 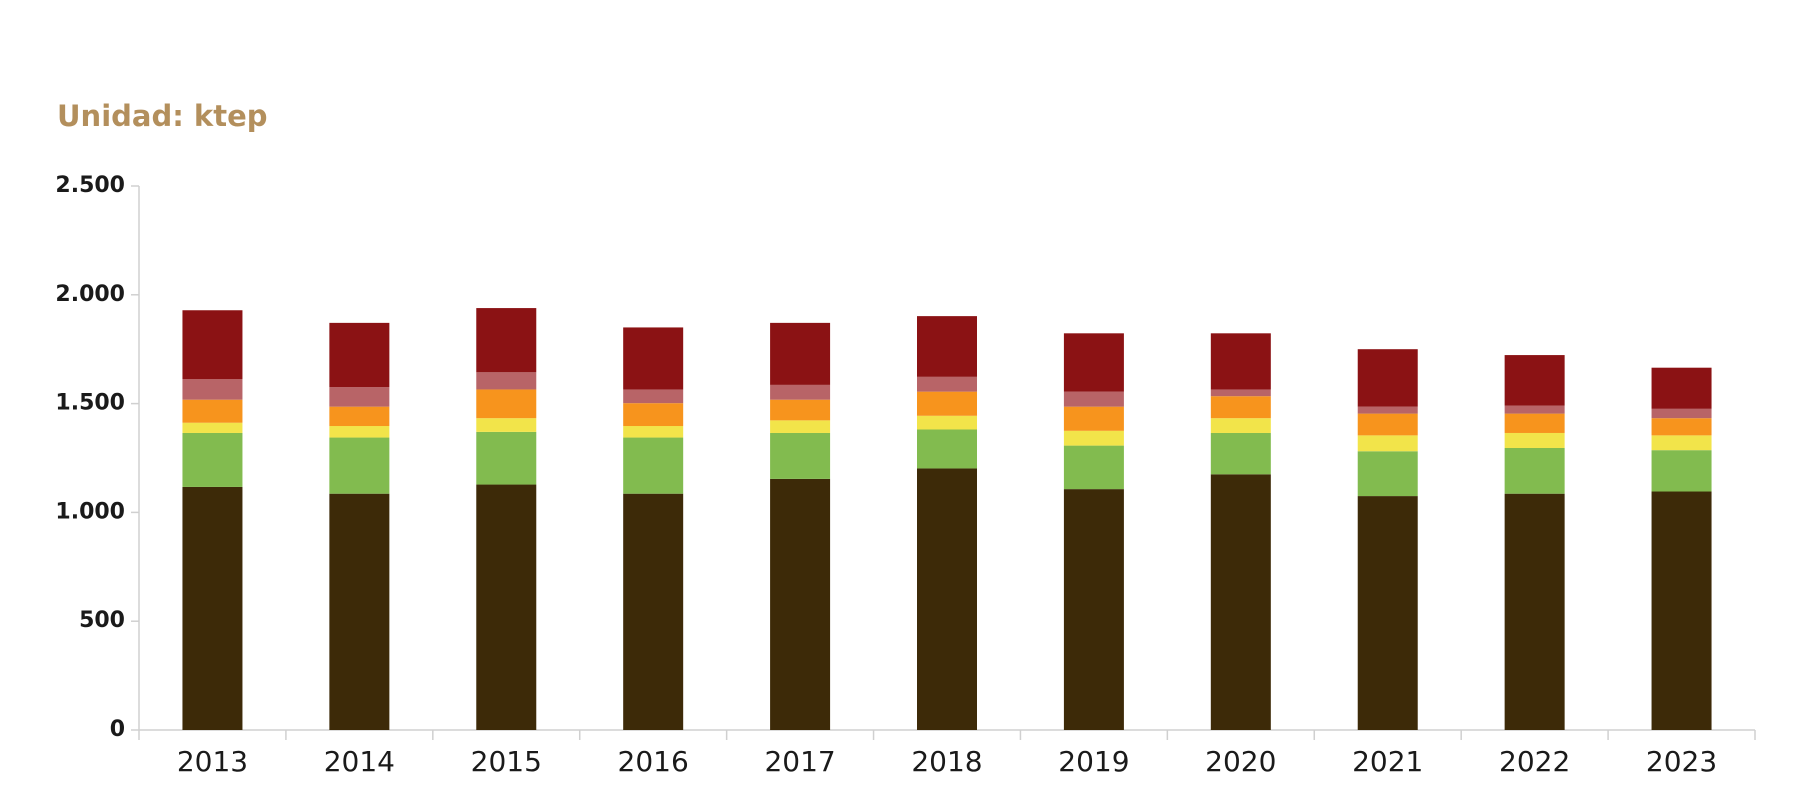 I want to click on x-tick-label: 2013, so click(x=212, y=761).